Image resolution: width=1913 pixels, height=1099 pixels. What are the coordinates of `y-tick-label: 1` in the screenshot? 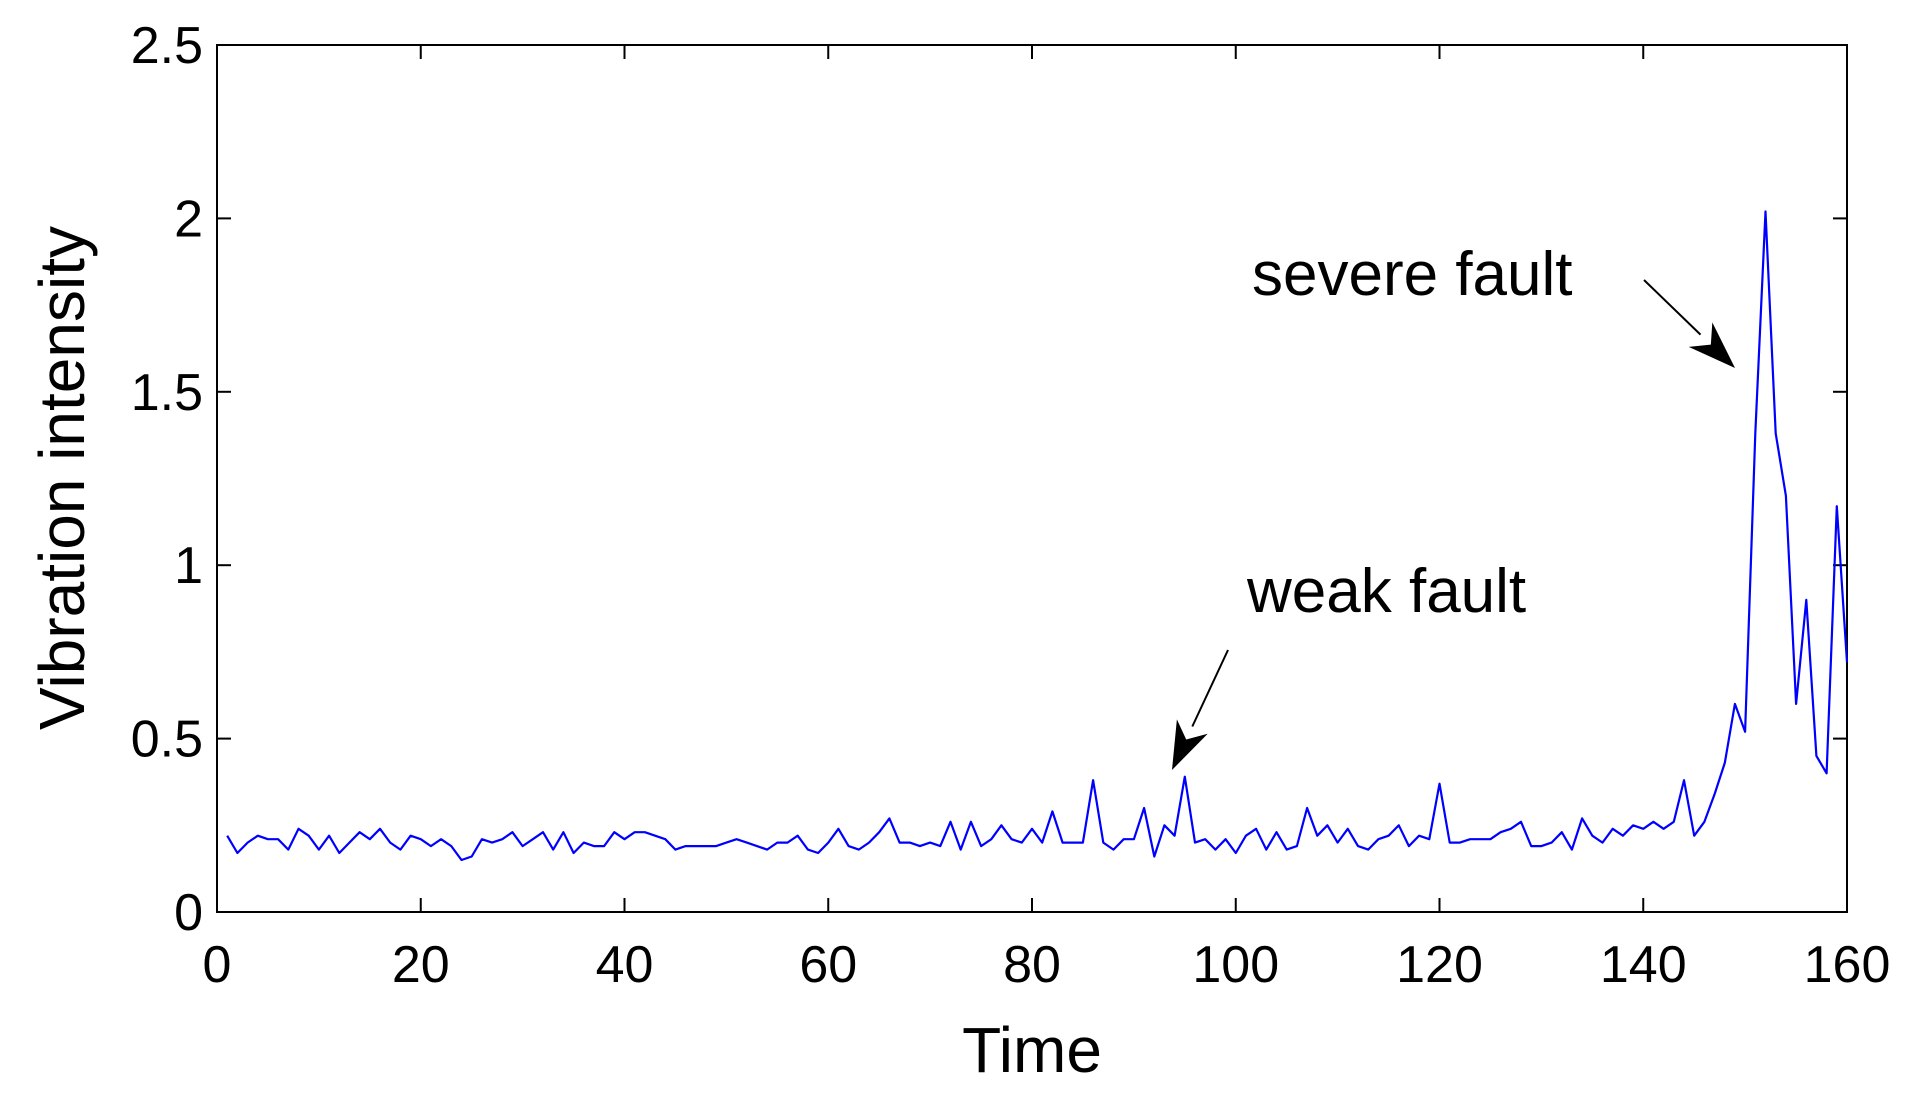 It's located at (188, 566).